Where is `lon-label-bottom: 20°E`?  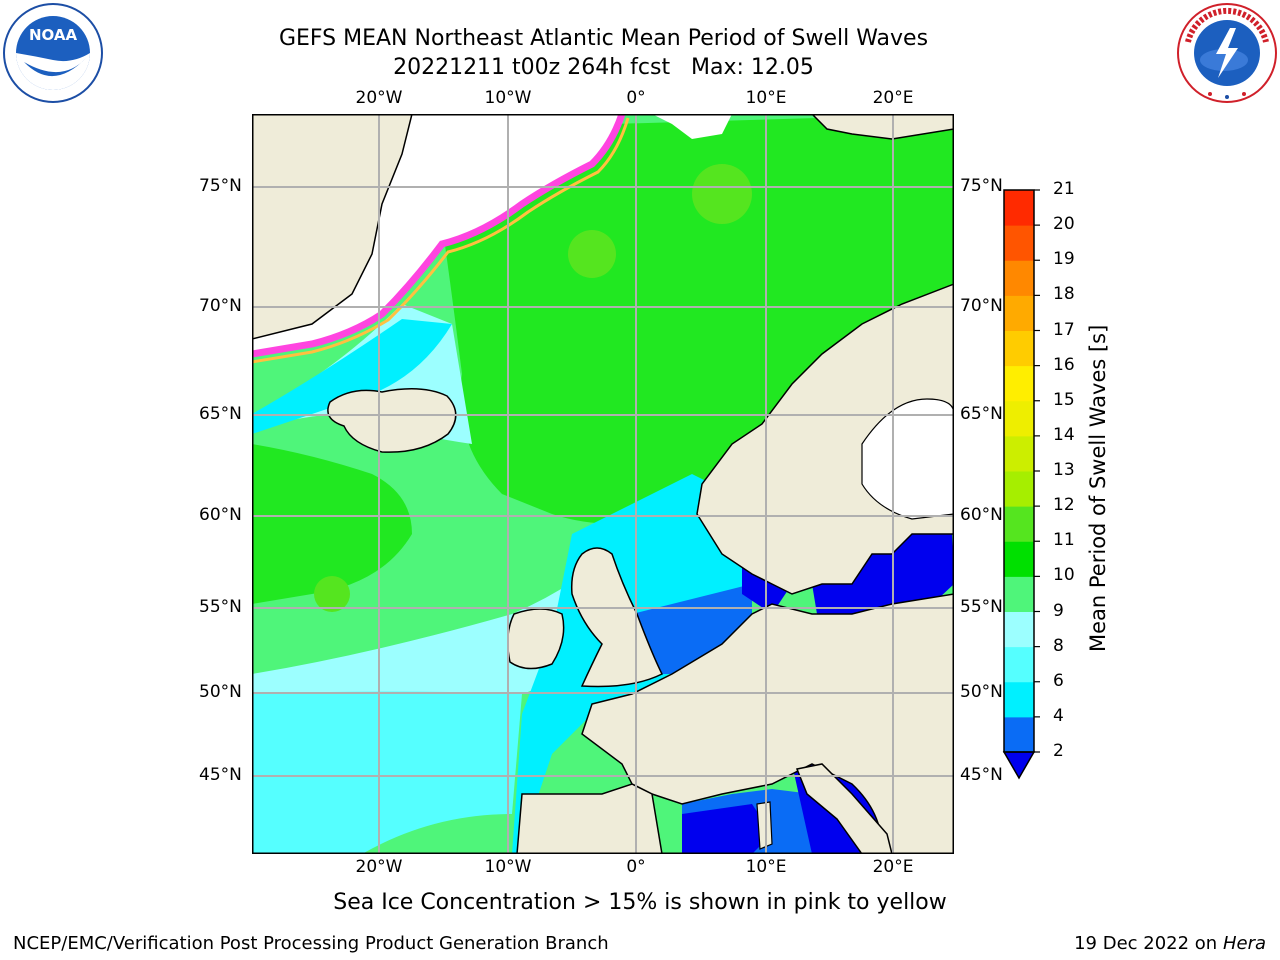
lon-label-bottom: 20°E is located at coordinates (893, 867).